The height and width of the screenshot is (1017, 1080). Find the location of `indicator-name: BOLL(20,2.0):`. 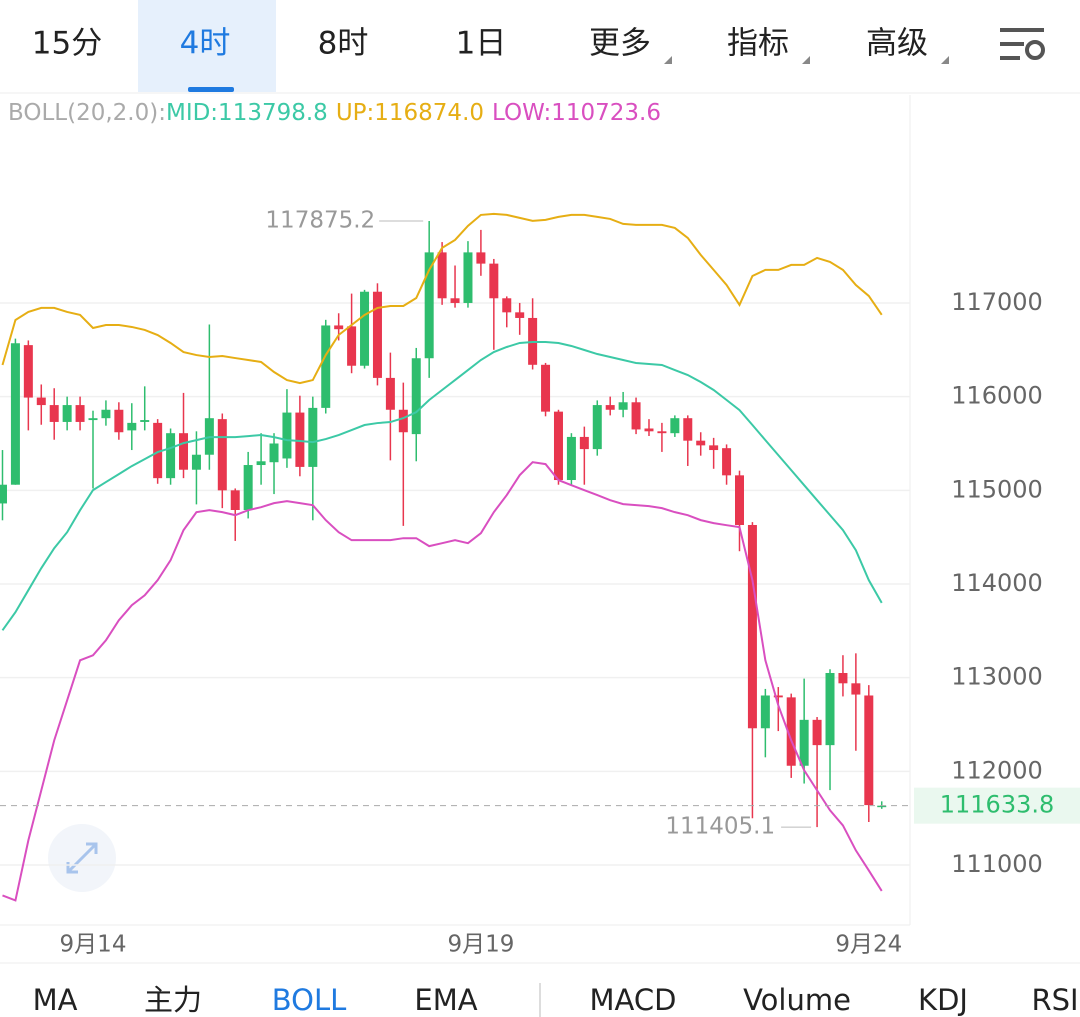

indicator-name: BOLL(20,2.0): is located at coordinates (87, 113).